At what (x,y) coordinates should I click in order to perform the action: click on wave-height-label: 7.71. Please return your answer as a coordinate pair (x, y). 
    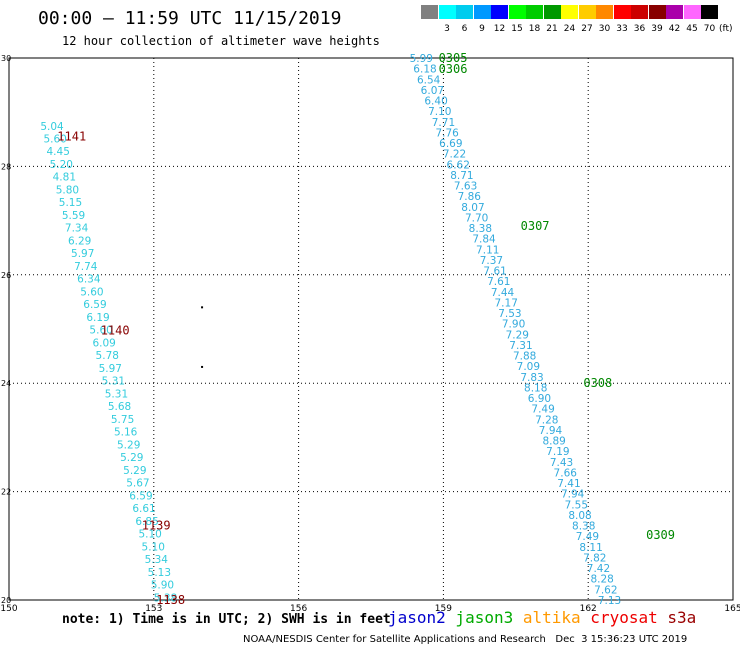
    Looking at the image, I should click on (443, 123).